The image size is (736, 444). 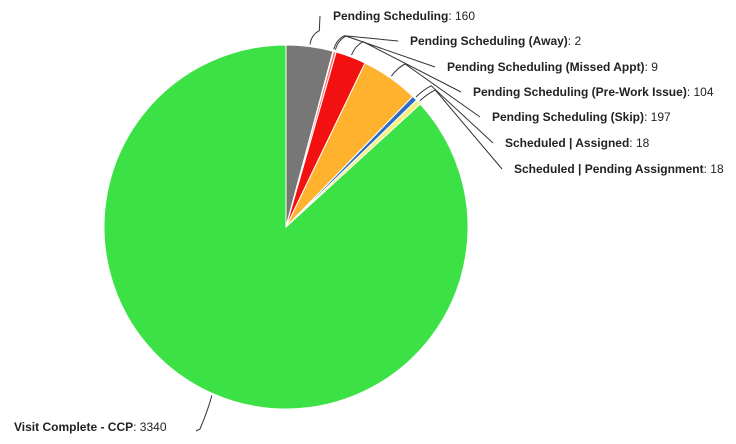 I want to click on slice-label-2: Pending Scheduling (Away): 2, so click(x=495, y=41).